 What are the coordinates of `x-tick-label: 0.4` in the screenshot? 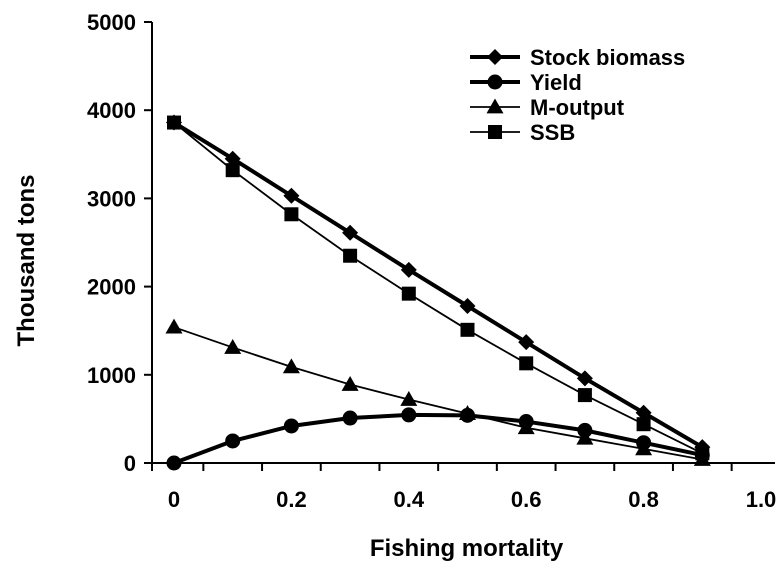 It's located at (409, 499).